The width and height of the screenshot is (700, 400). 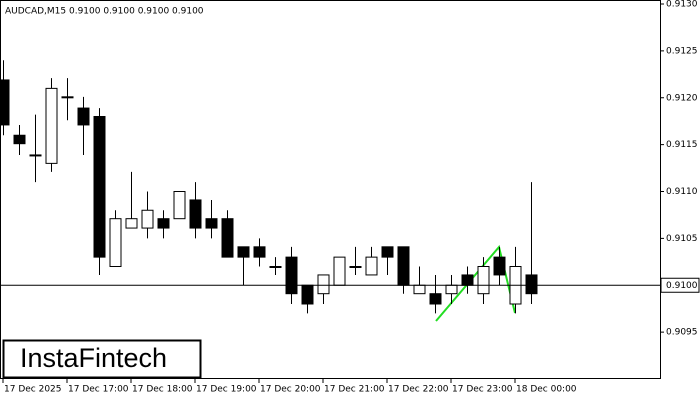 I want to click on y-tick-label: 0.9110, so click(x=682, y=192).